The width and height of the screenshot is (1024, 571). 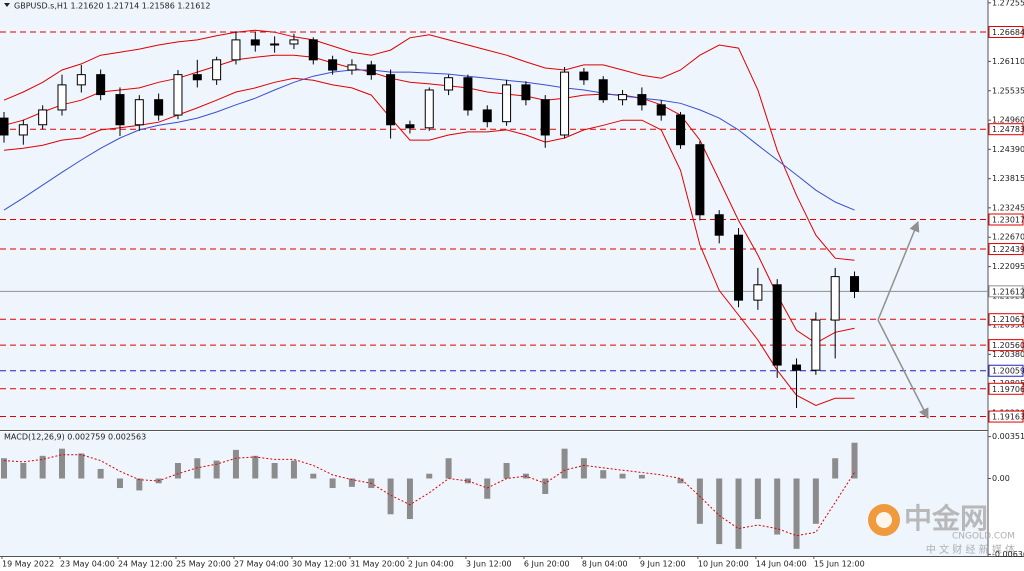 I want to click on level-label: 1.20560, so click(x=1008, y=345).